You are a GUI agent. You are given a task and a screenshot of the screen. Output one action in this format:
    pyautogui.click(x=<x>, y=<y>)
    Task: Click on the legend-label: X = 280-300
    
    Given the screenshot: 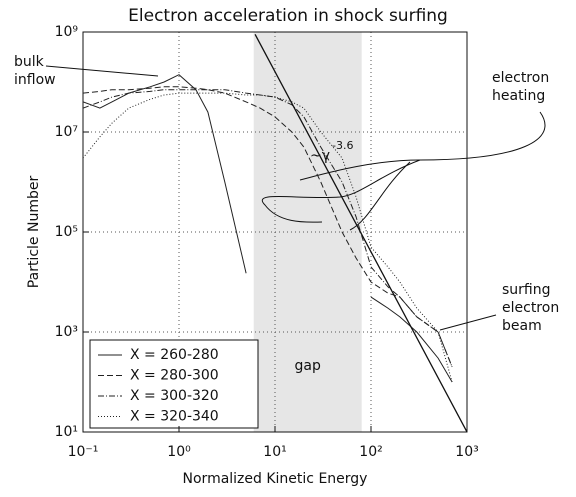 What is the action you would take?
    pyautogui.click(x=174, y=376)
    